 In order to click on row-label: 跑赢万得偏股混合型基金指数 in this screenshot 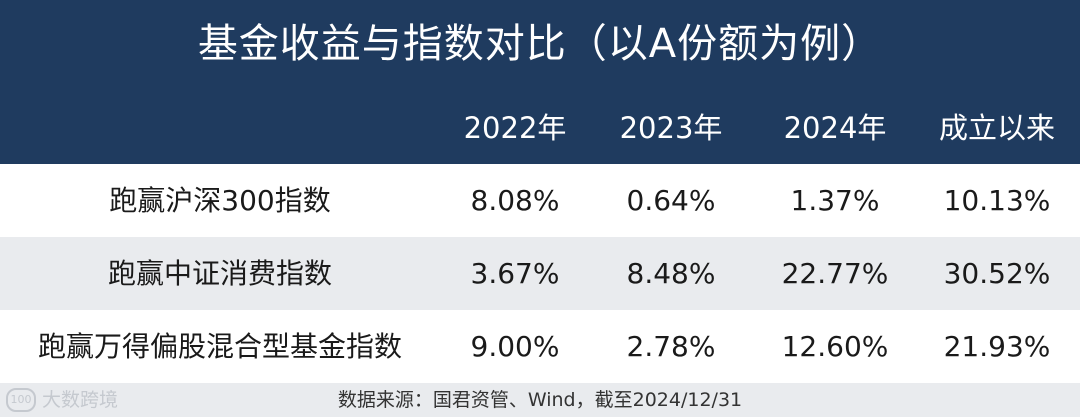, I will do `click(219, 346)`.